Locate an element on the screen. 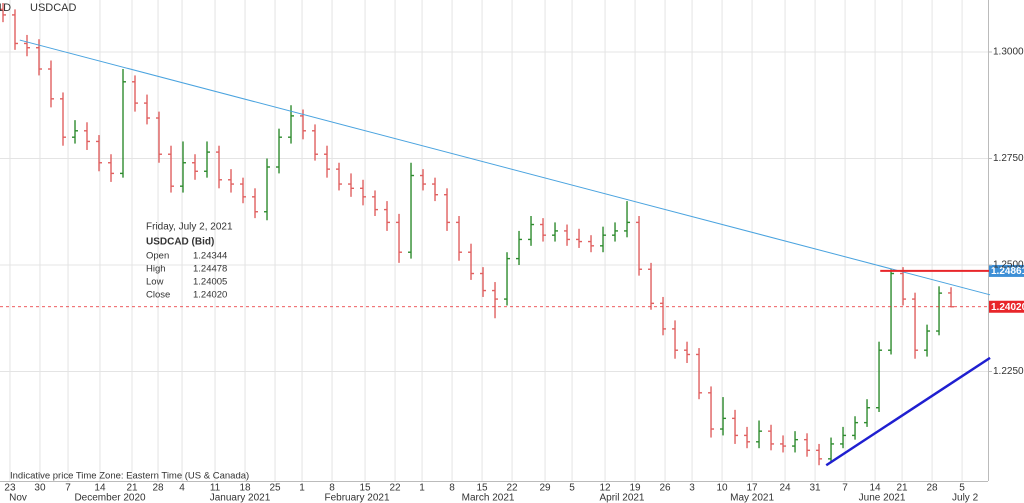 The width and height of the screenshot is (1024, 503). month-label: January 2021 is located at coordinates (240, 498).